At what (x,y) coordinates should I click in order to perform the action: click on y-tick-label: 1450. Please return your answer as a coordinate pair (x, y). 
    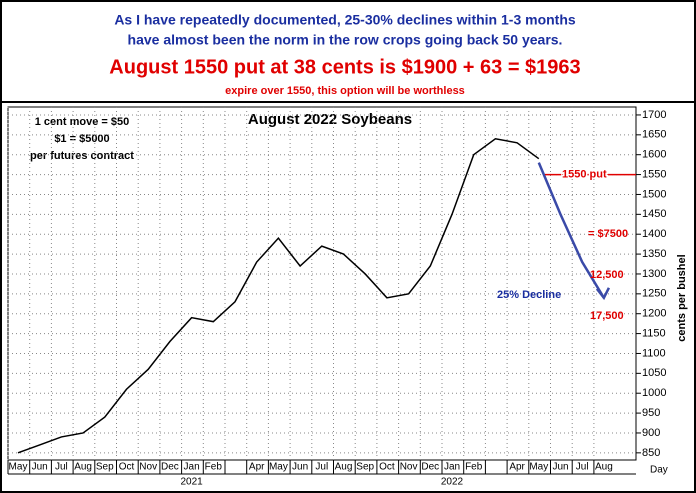
    Looking at the image, I should click on (654, 214).